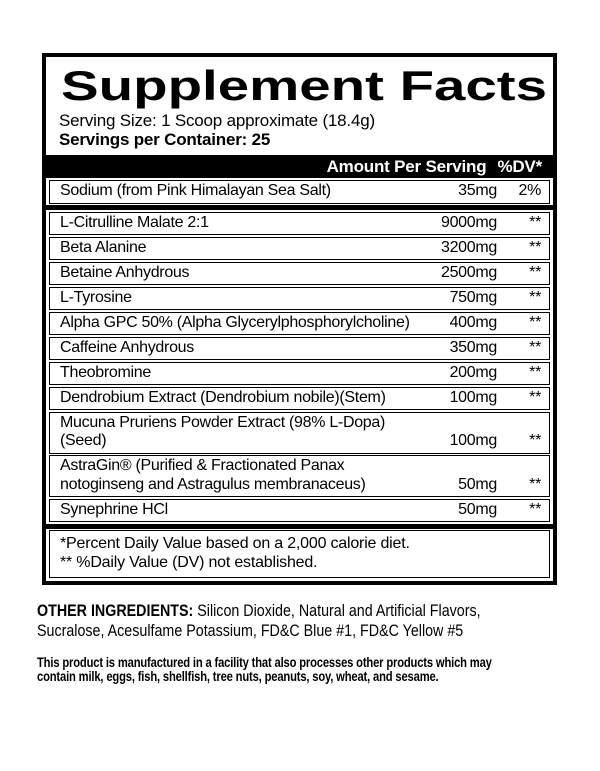 This screenshot has width=600, height=771. Describe the element at coordinates (195, 190) in the screenshot. I see `ingredient-name: Sodium (from Pink Himalayan Sea Salt)` at that location.